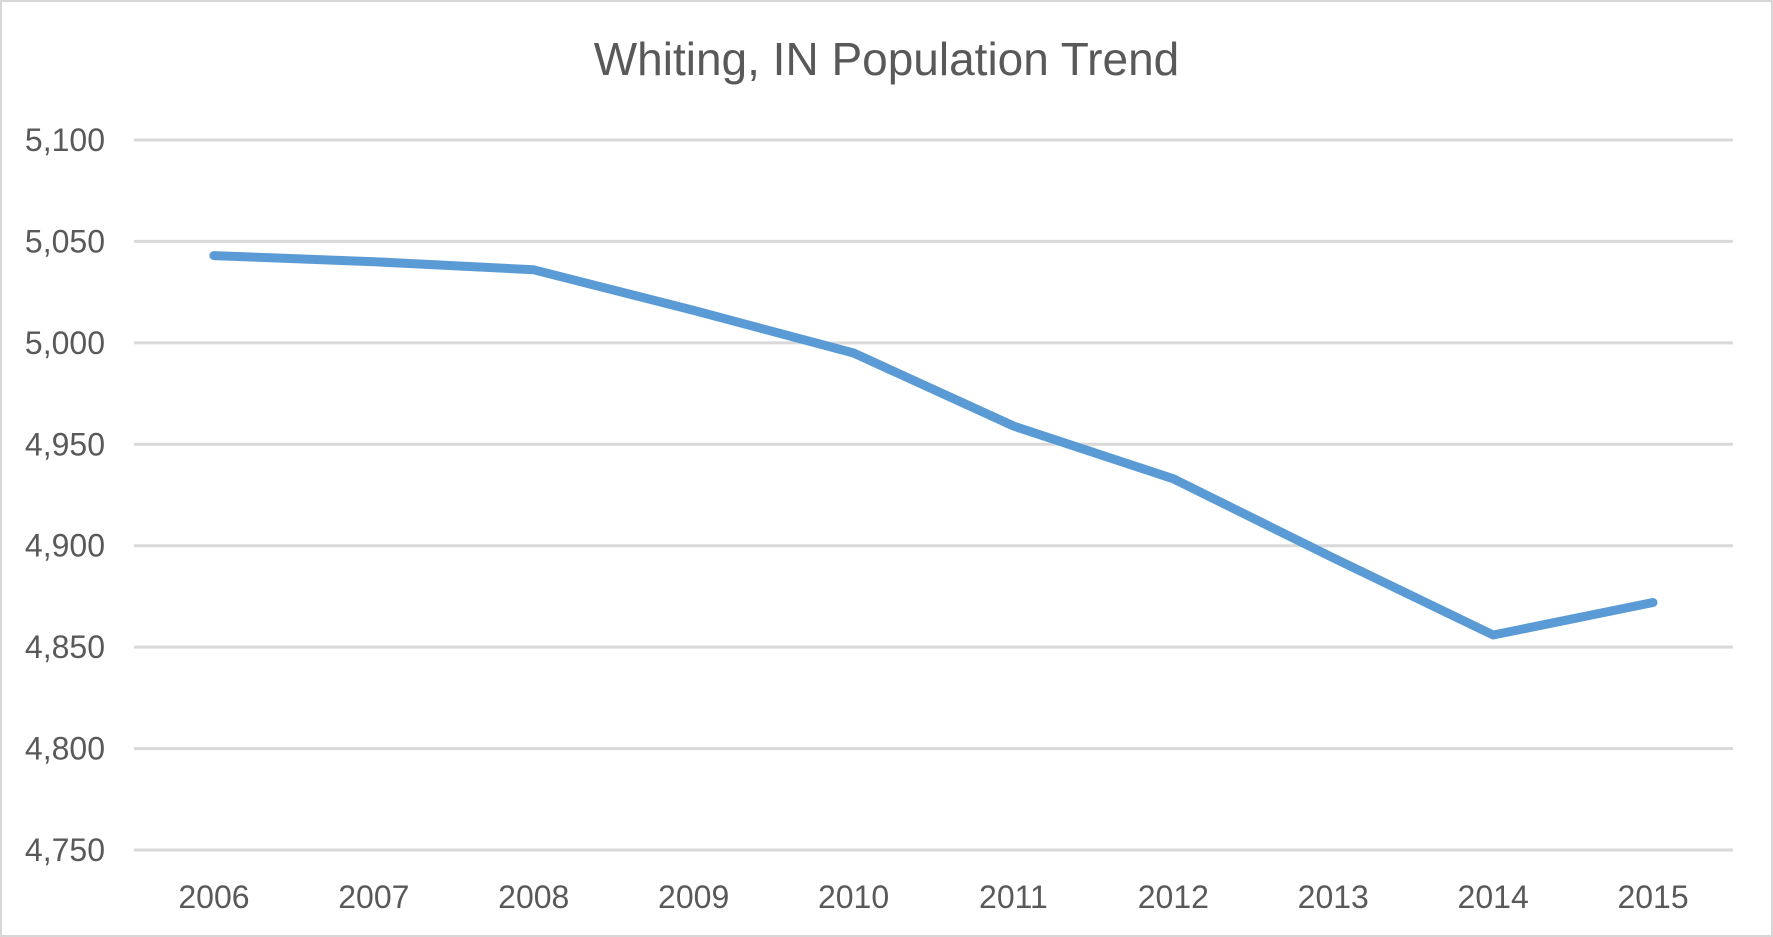 This screenshot has width=1773, height=937. Describe the element at coordinates (65, 343) in the screenshot. I see `y-axis-tick-label: 5,000` at that location.